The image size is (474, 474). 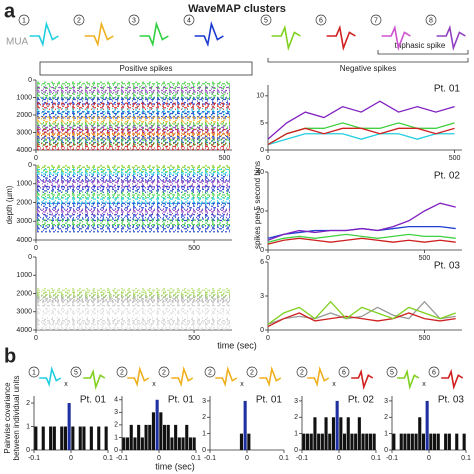 I want to click on panel-label: b, so click(x=10, y=356).